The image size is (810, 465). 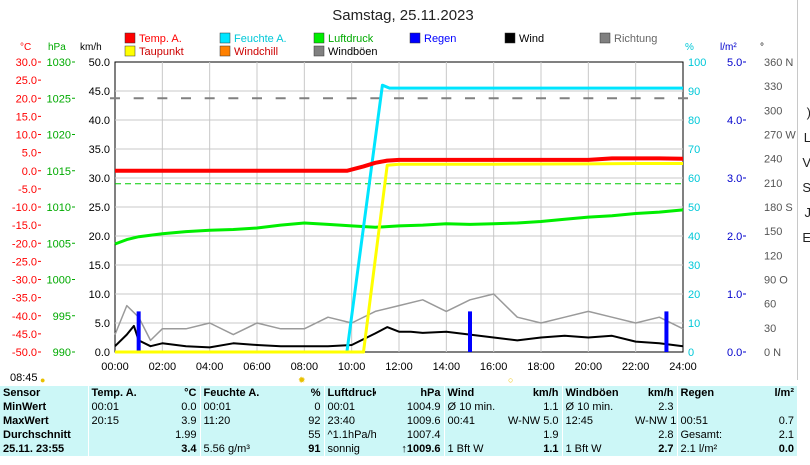 I want to click on rain-unit: l/m², so click(x=728, y=47).